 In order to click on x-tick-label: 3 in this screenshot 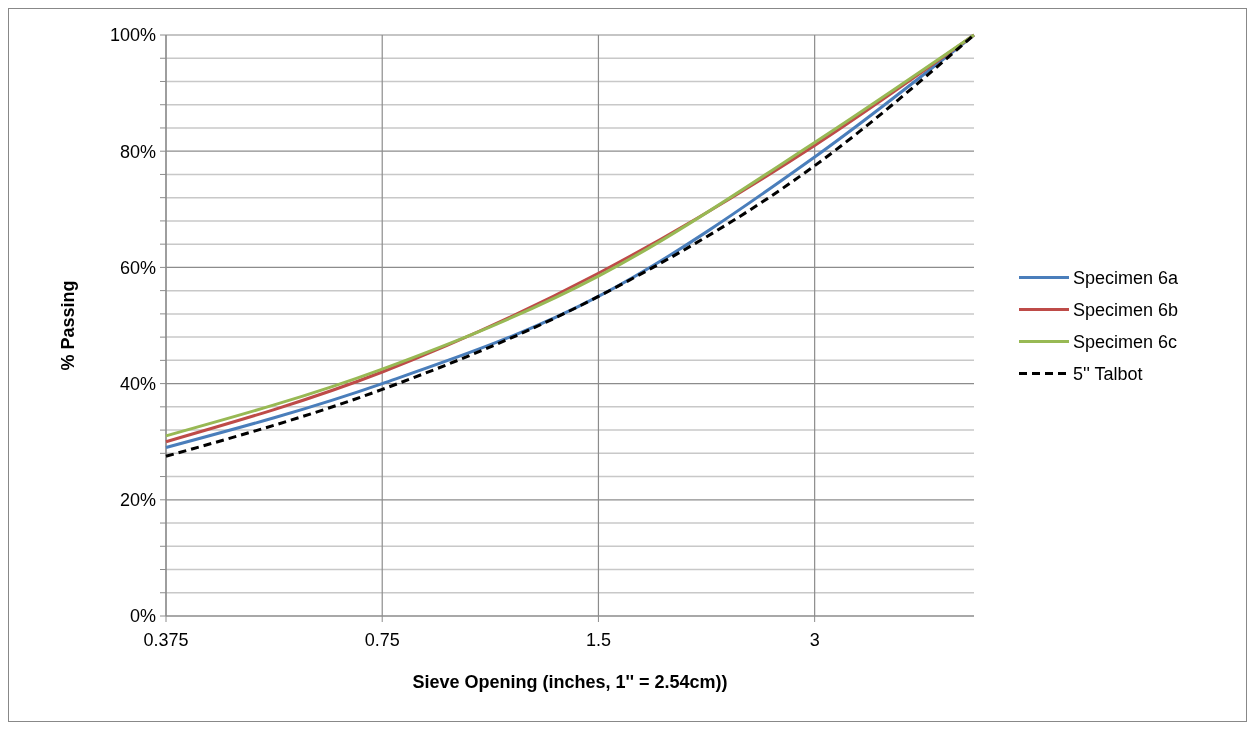, I will do `click(814, 640)`.